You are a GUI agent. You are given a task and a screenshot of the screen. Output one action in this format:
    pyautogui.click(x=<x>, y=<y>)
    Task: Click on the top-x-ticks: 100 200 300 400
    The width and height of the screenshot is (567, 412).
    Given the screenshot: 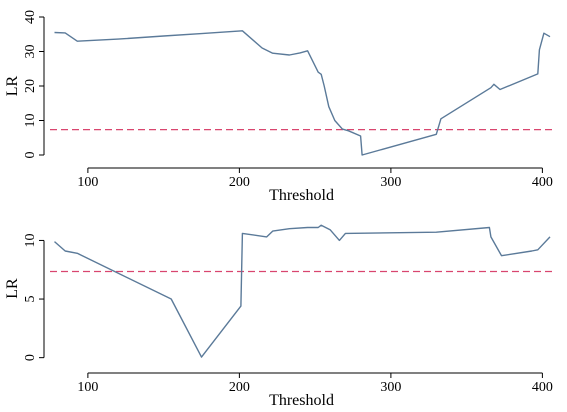 What is the action you would take?
    pyautogui.click(x=315, y=179)
    